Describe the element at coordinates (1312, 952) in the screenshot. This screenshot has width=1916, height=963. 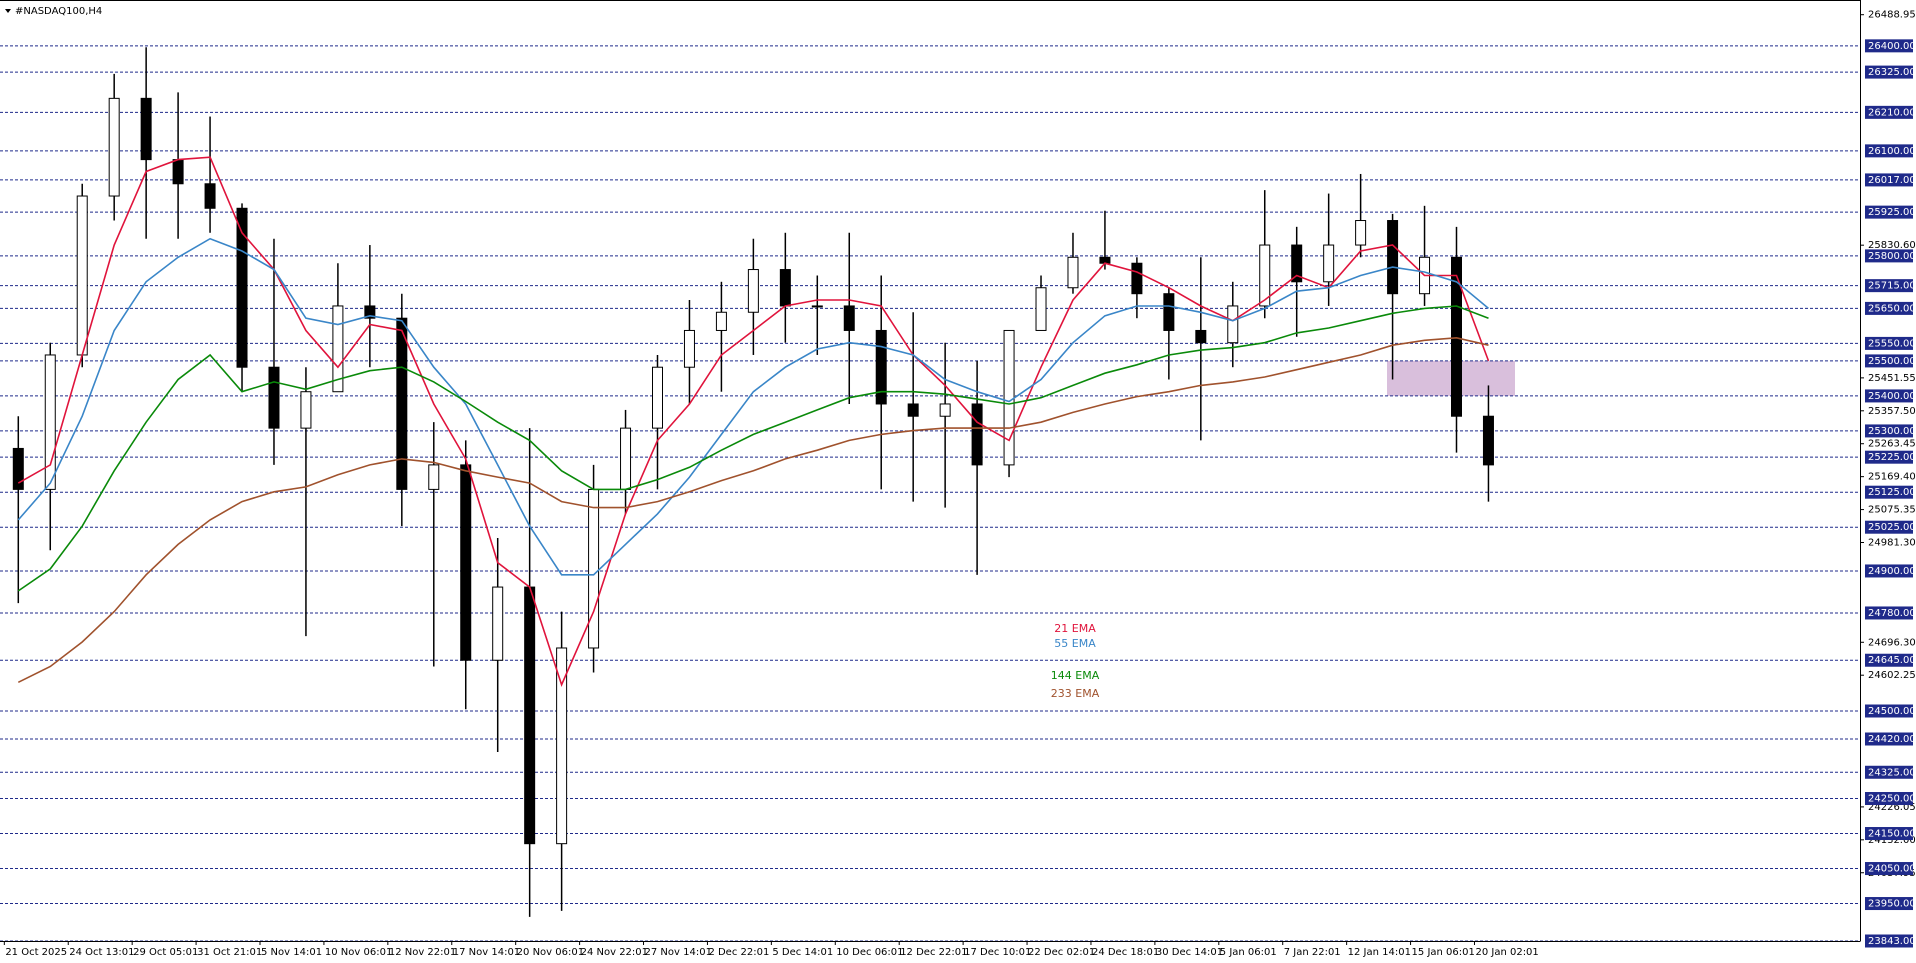
I see `x-tick-label: 7 Jan 22:01` at that location.